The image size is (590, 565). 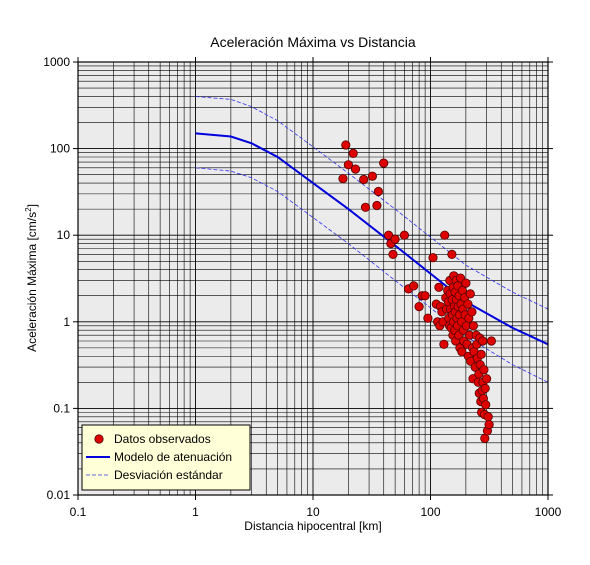 I want to click on y-tick-label: 0.01, so click(x=59, y=495).